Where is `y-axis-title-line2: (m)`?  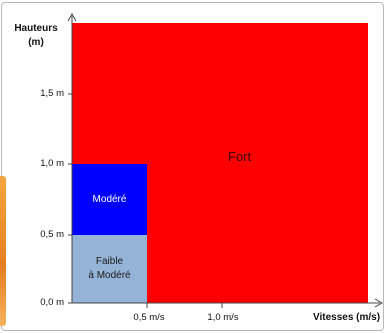 y-axis-title-line2: (m) is located at coordinates (36, 42).